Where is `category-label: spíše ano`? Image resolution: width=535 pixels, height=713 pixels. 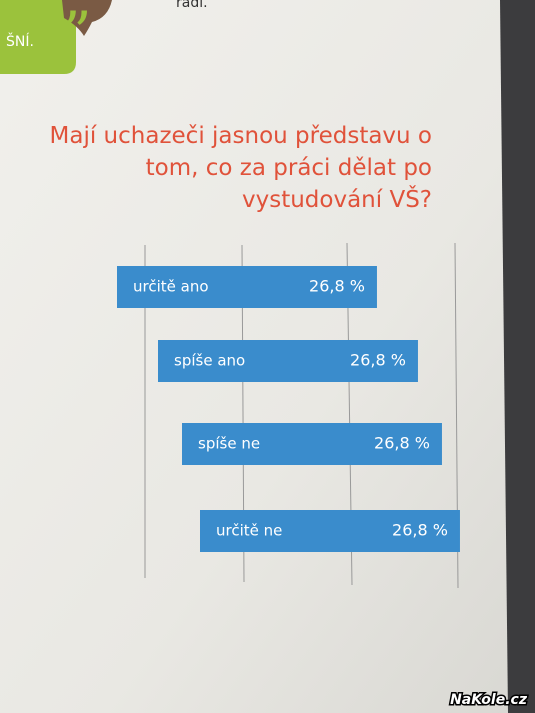
category-label: spíše ano is located at coordinates (209, 361).